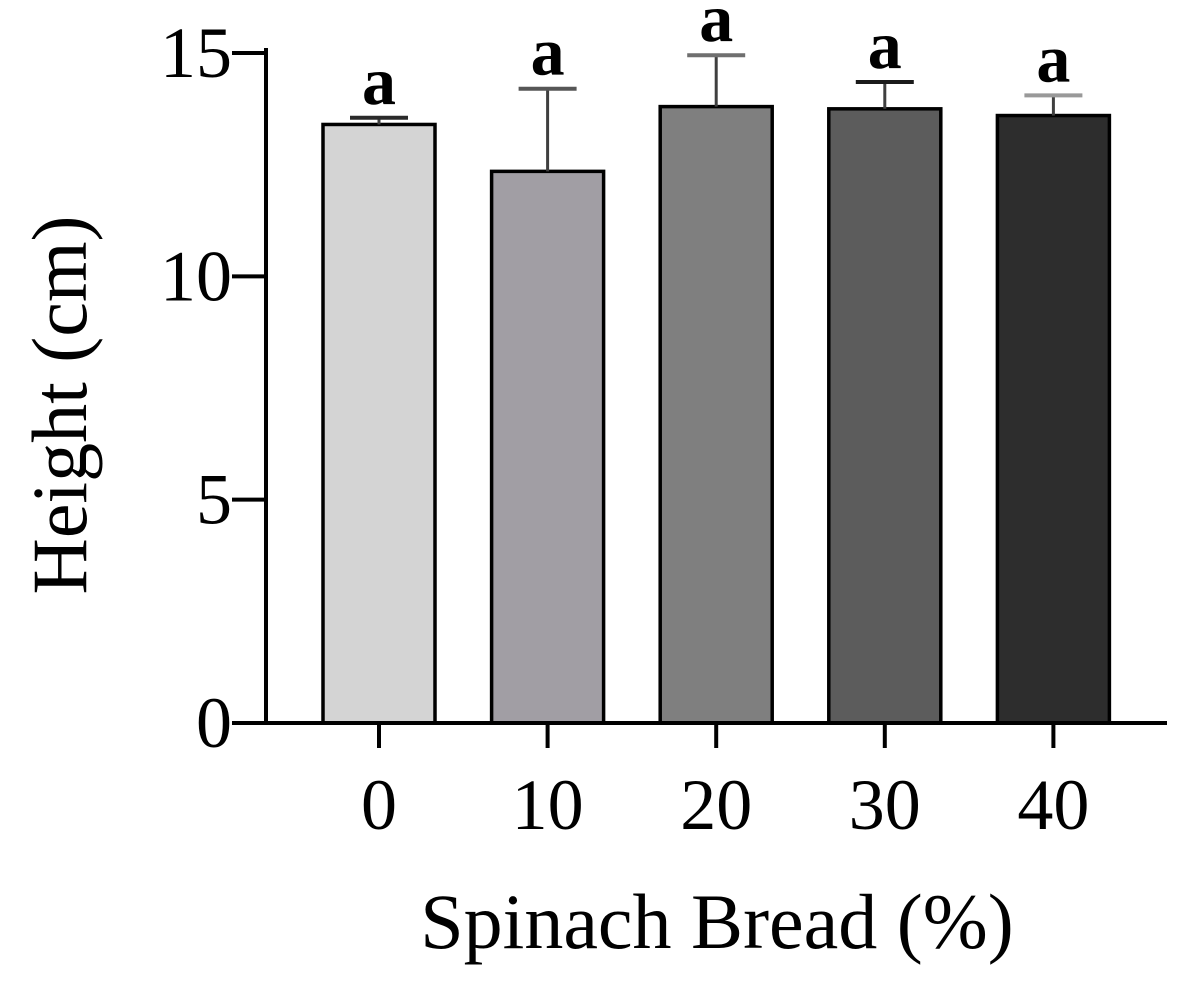 The image size is (1201, 982). Describe the element at coordinates (214, 723) in the screenshot. I see `y-tick-label-0: 0` at that location.